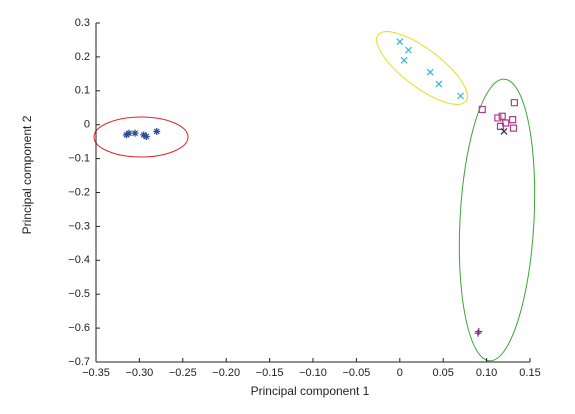 The height and width of the screenshot is (414, 575). What do you see at coordinates (442, 373) in the screenshot?
I see `x-tick-label: 0.05` at bounding box center [442, 373].